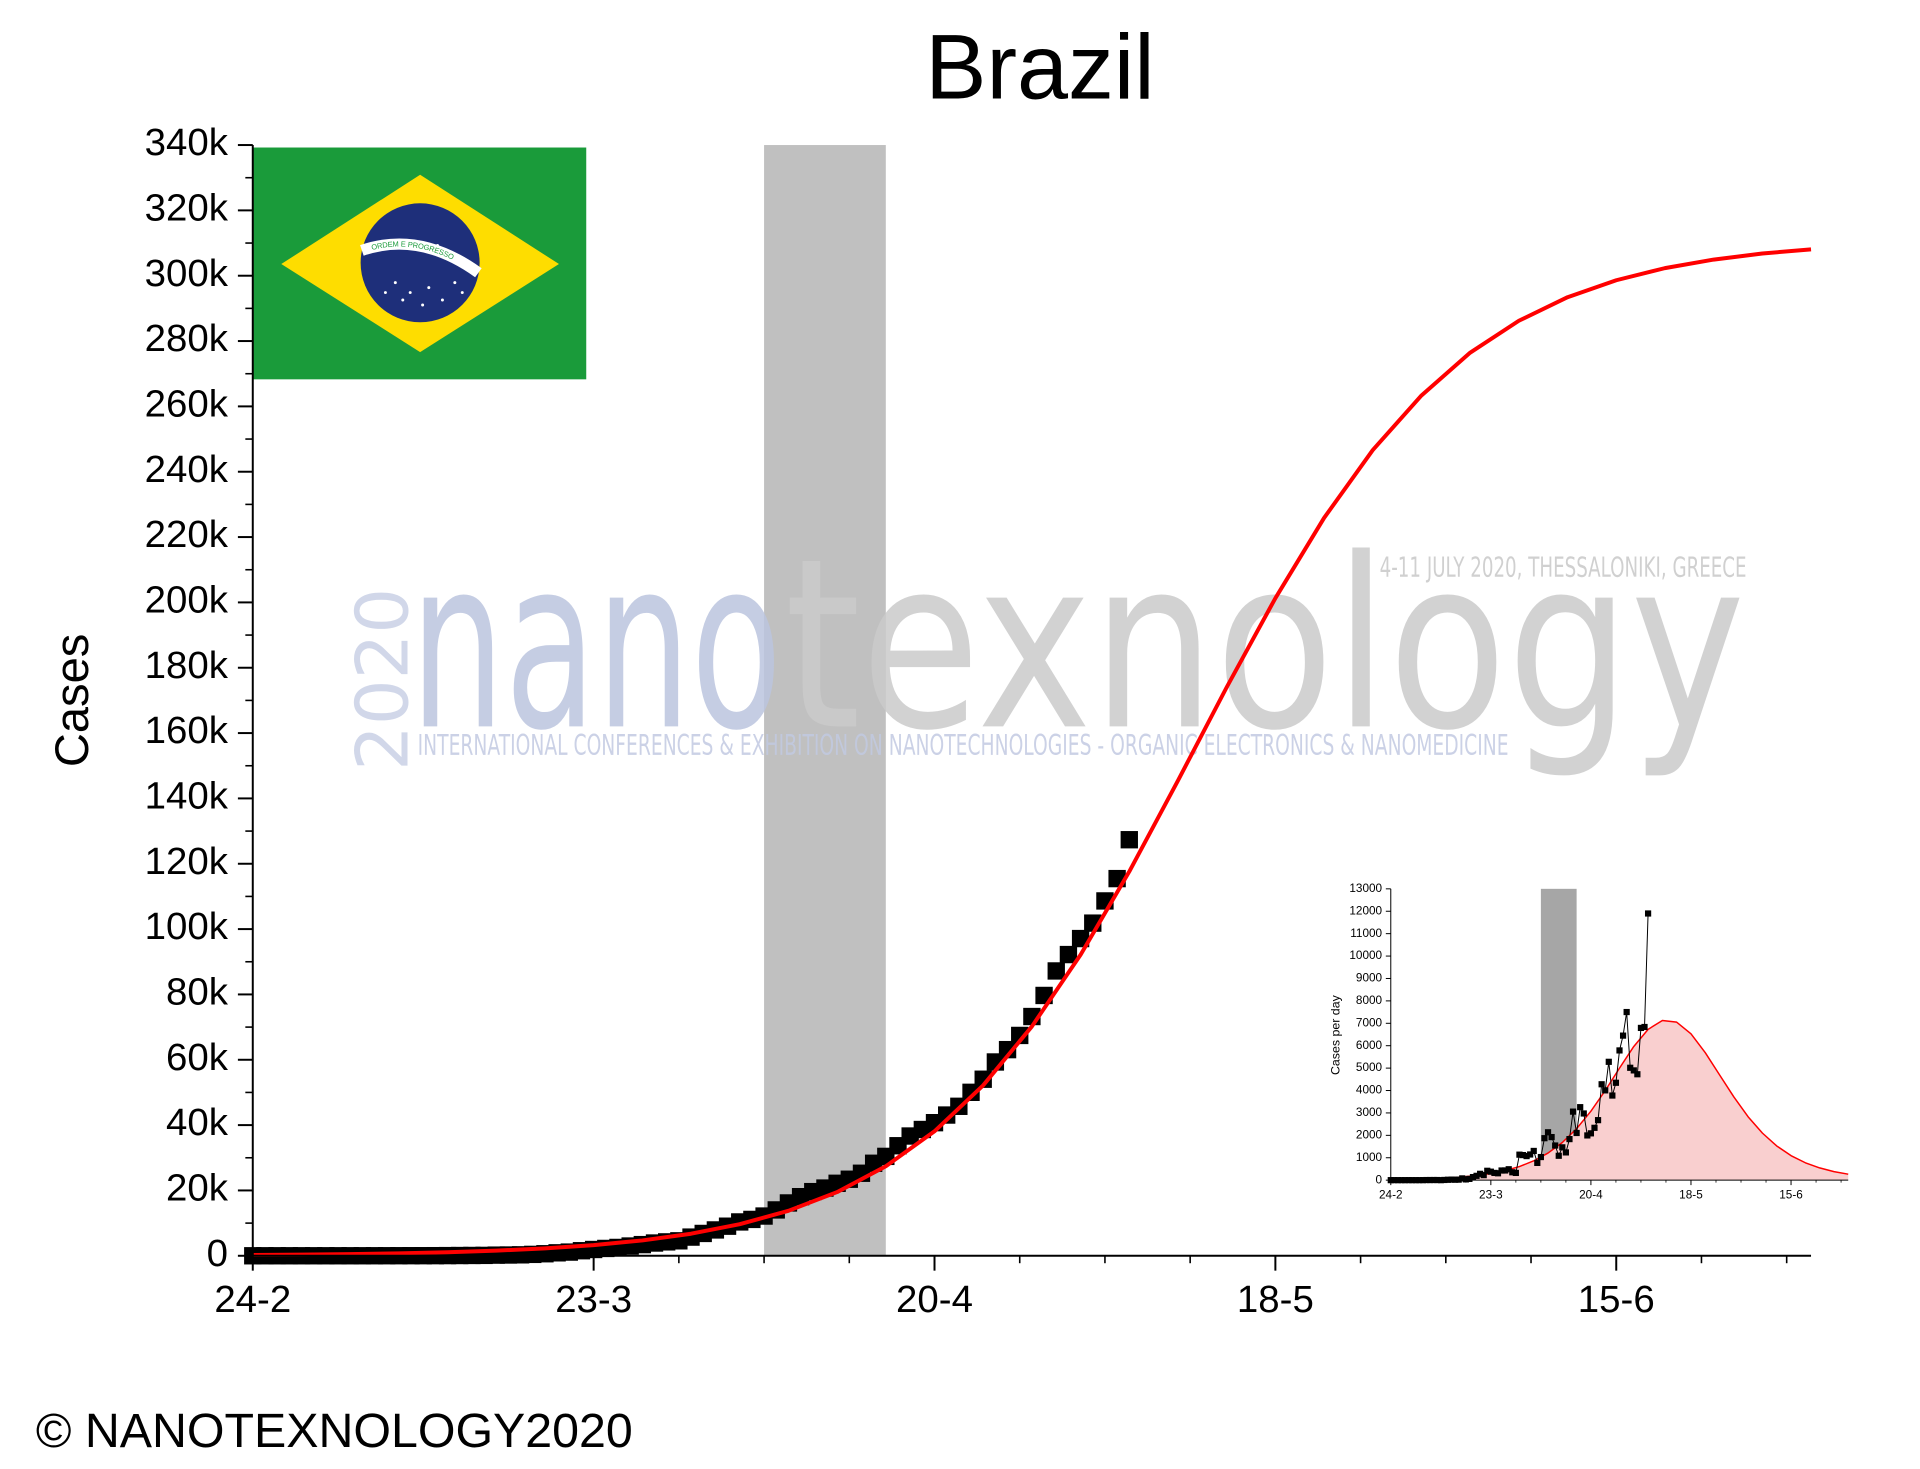 This screenshot has width=1920, height=1469. What do you see at coordinates (197, 1188) in the screenshot?
I see `y-tick-label: 20k` at bounding box center [197, 1188].